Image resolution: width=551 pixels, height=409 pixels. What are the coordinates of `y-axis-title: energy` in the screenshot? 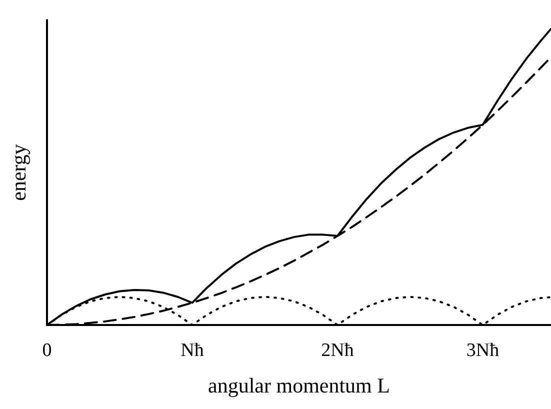 It's located at (18, 172).